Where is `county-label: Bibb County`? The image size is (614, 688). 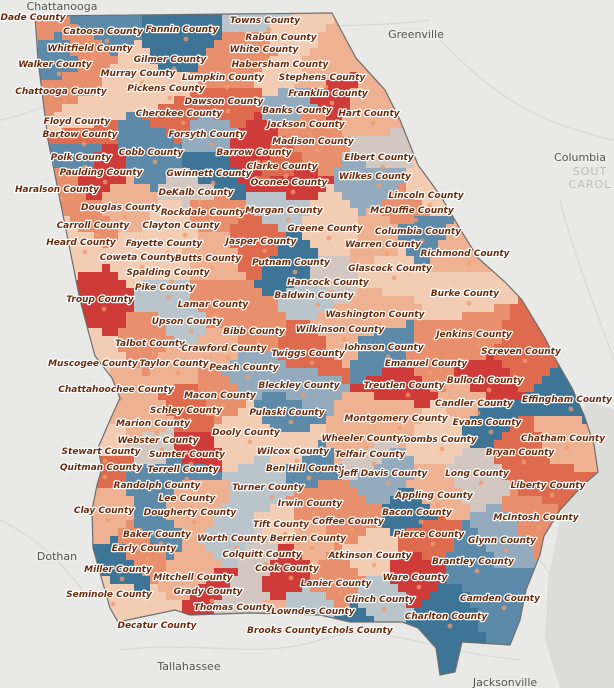 county-label: Bibb County is located at coordinates (254, 332).